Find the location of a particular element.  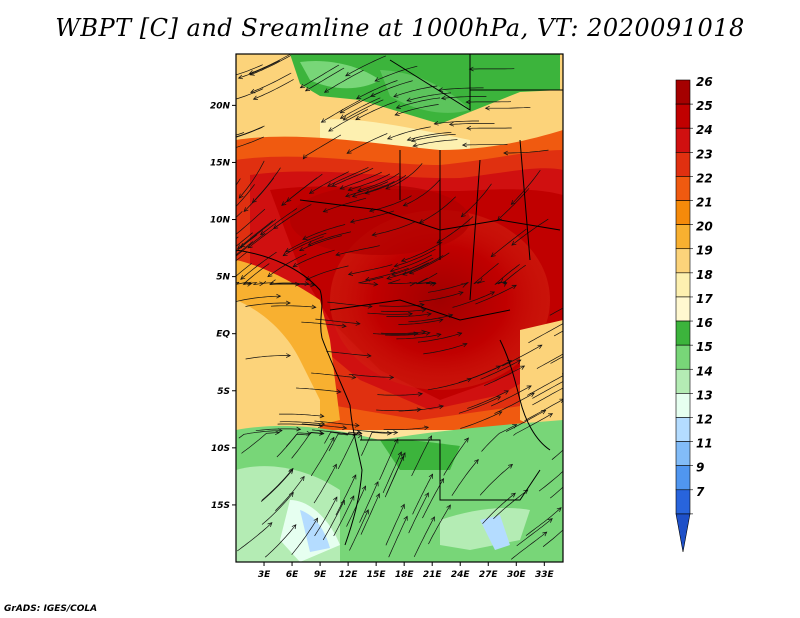

lon-tick-label: 12E is located at coordinates (349, 575).